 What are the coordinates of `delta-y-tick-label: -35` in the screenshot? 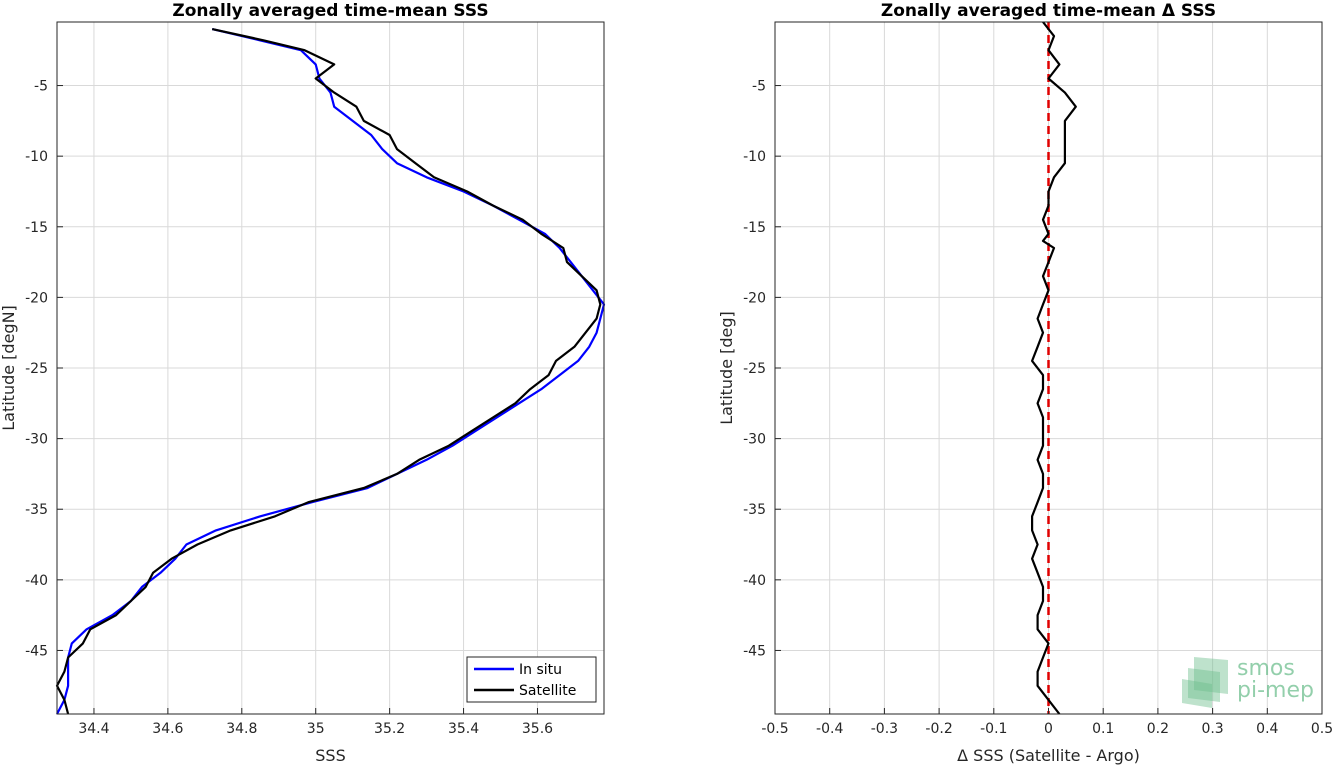 It's located at (754, 510).